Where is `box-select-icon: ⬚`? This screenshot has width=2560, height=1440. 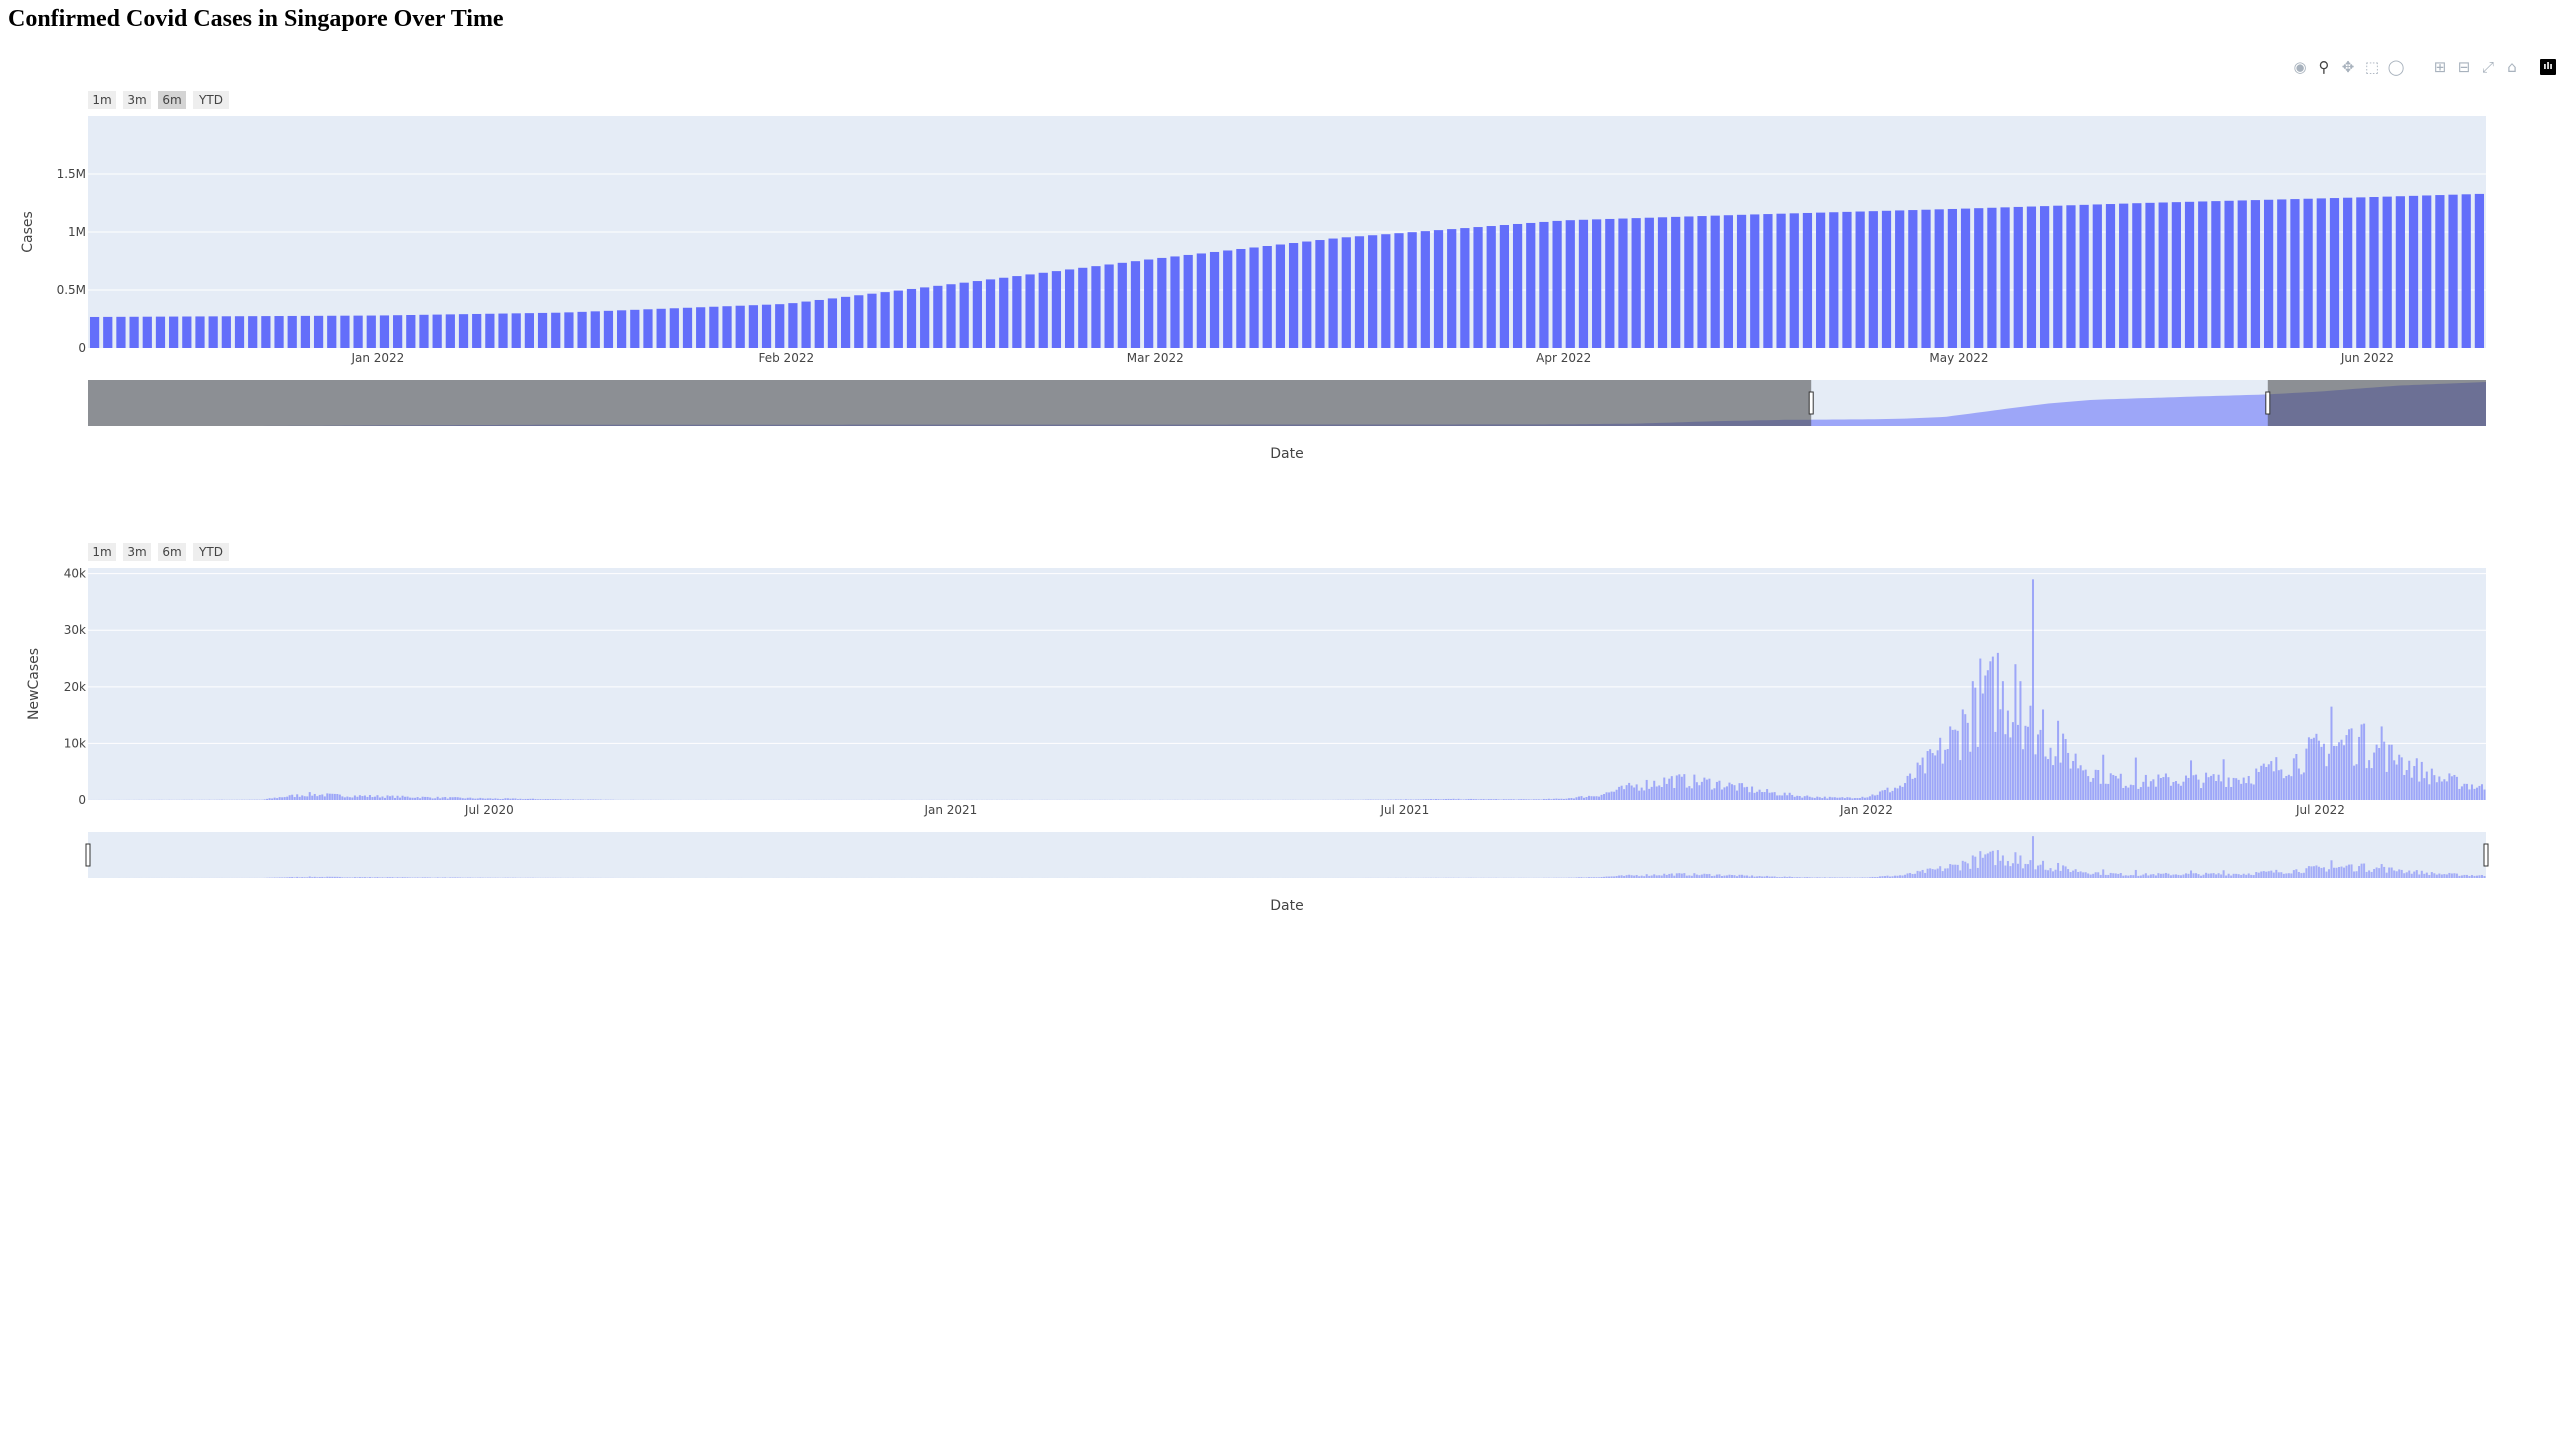
box-select-icon: ⬚ is located at coordinates (2372, 67).